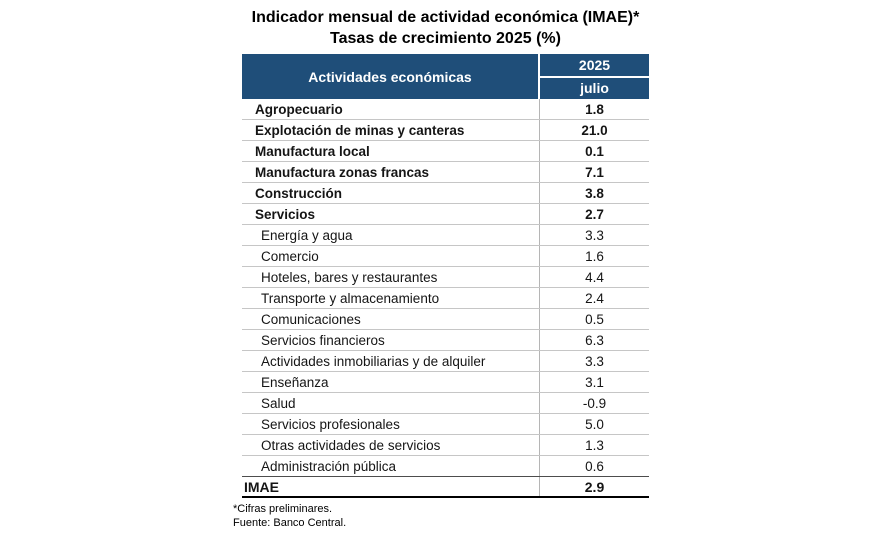 Image resolution: width=876 pixels, height=537 pixels. I want to click on row-label: Actividades inmobiliarias y de alquiler, so click(391, 361).